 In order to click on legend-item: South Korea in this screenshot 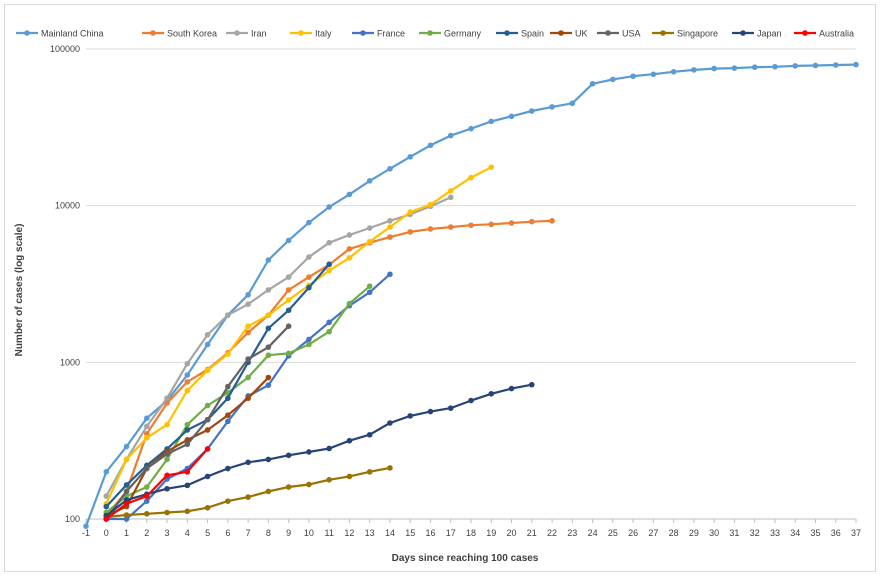, I will do `click(179, 34)`.